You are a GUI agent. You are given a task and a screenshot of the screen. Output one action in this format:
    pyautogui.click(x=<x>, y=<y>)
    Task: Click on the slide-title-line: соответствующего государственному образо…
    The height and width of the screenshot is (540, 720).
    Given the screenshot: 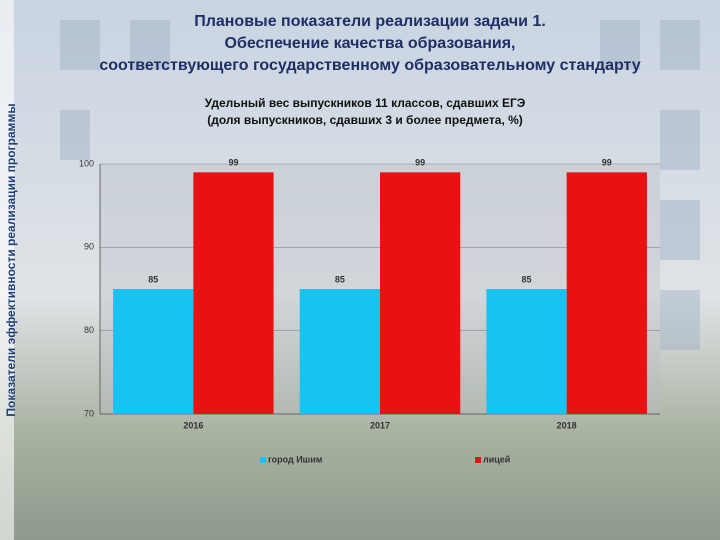 What is the action you would take?
    pyautogui.click(x=369, y=65)
    